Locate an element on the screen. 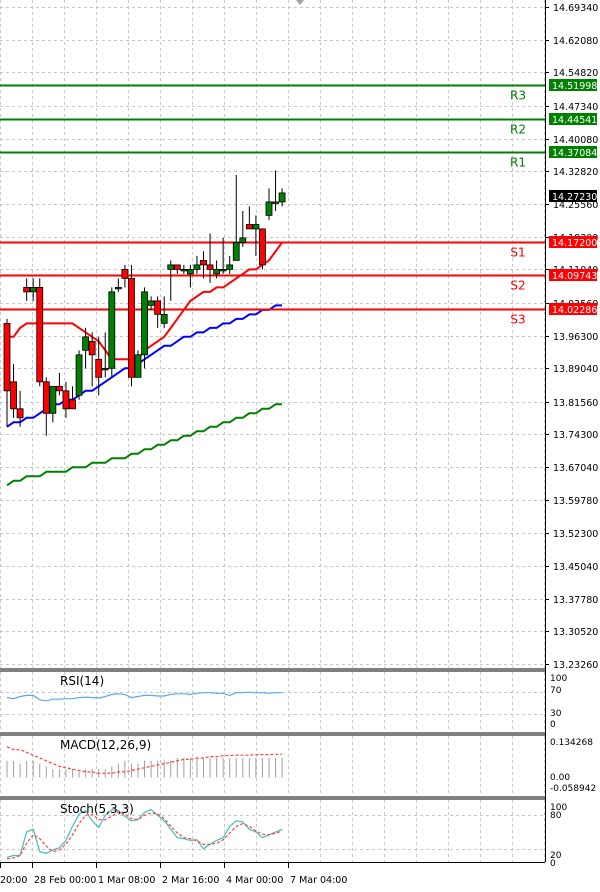 The image size is (600, 892). indicator-tick-label: 0 is located at coordinates (553, 725).